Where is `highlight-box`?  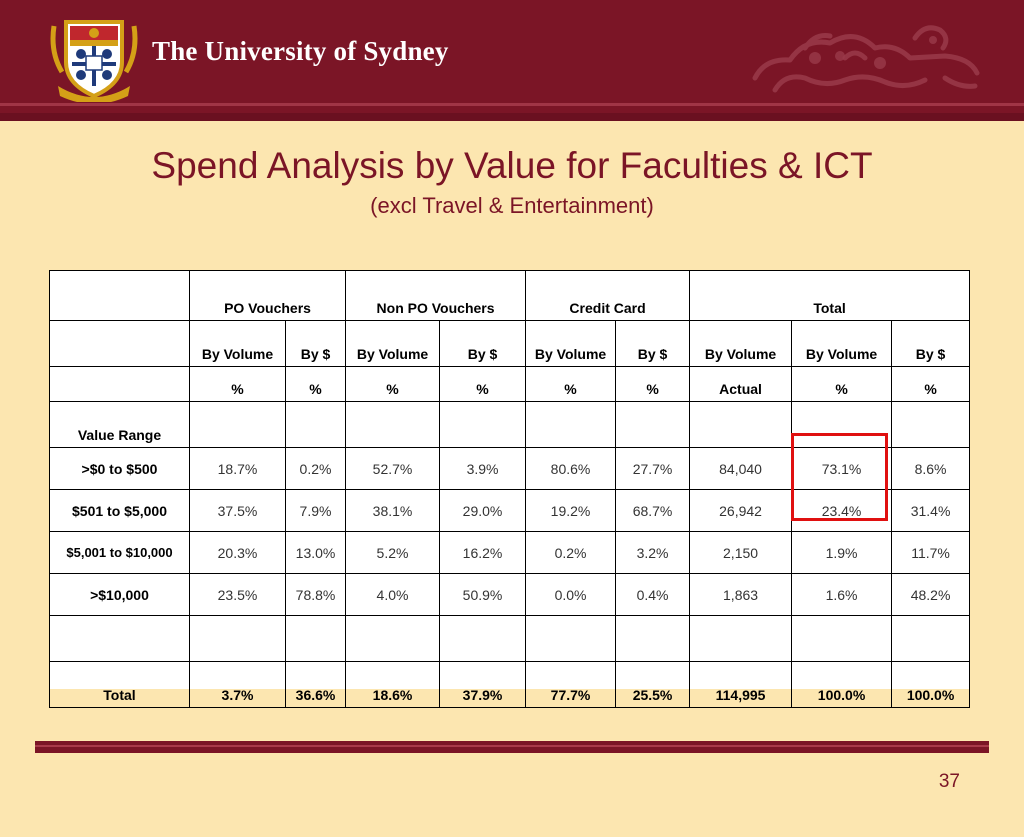
highlight-box is located at coordinates (839, 477).